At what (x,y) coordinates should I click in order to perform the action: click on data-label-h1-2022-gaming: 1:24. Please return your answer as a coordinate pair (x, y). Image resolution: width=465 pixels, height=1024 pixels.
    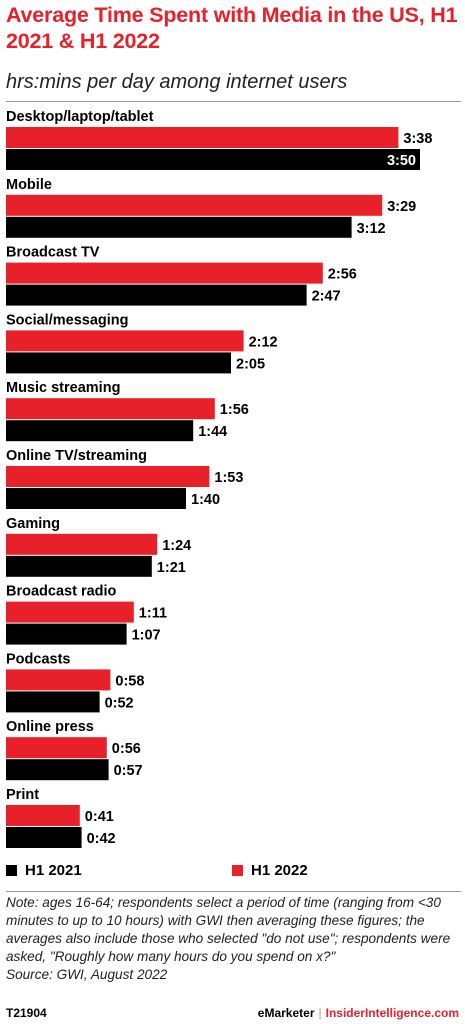
    Looking at the image, I should click on (176, 546).